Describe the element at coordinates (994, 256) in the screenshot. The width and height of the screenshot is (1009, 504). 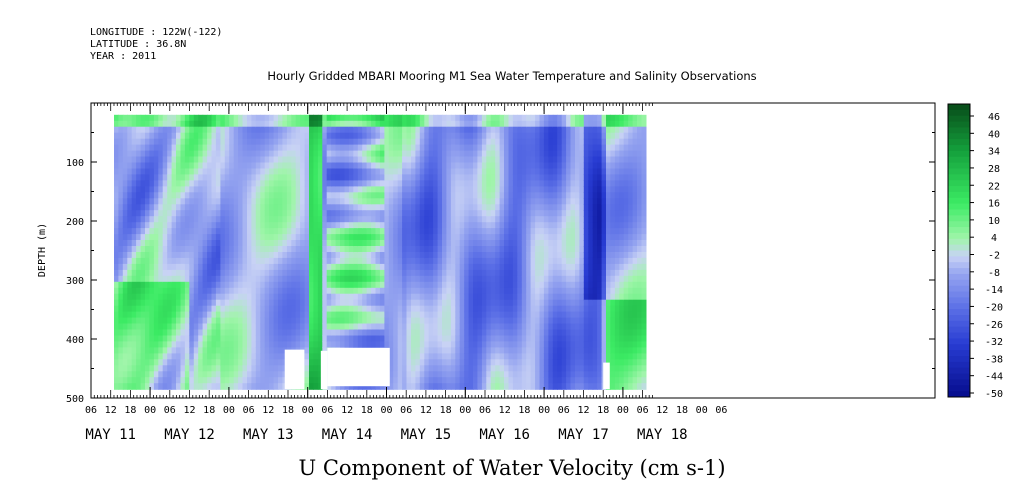
I see `colorbar-label: -2` at that location.